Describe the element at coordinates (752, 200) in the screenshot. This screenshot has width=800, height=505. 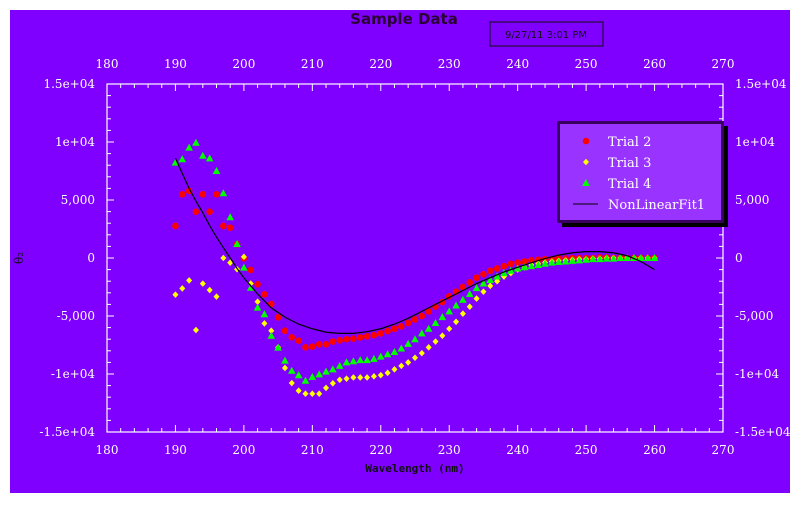
I see `y-tick-label-right: 5,000` at that location.